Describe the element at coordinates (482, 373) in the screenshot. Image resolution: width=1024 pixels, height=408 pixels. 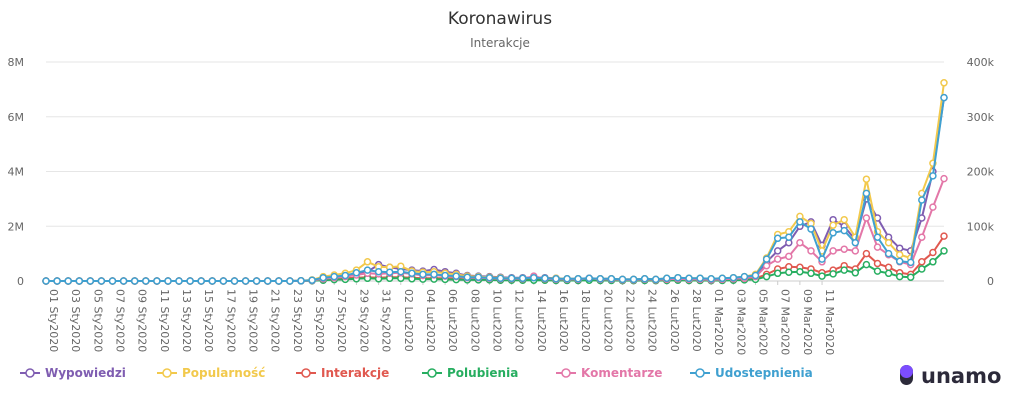
I see `legend-label: Polubienia` at that location.